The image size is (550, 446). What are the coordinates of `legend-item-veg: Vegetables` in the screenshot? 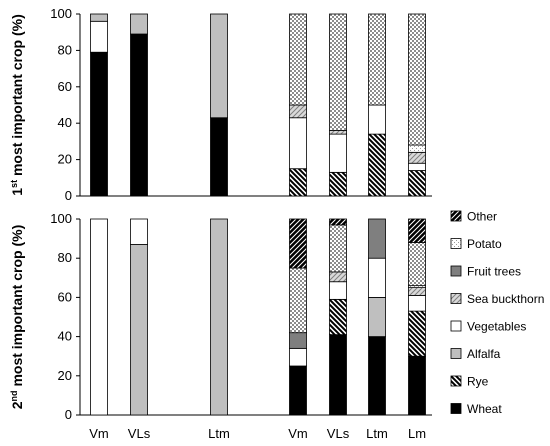 It's located at (488, 327).